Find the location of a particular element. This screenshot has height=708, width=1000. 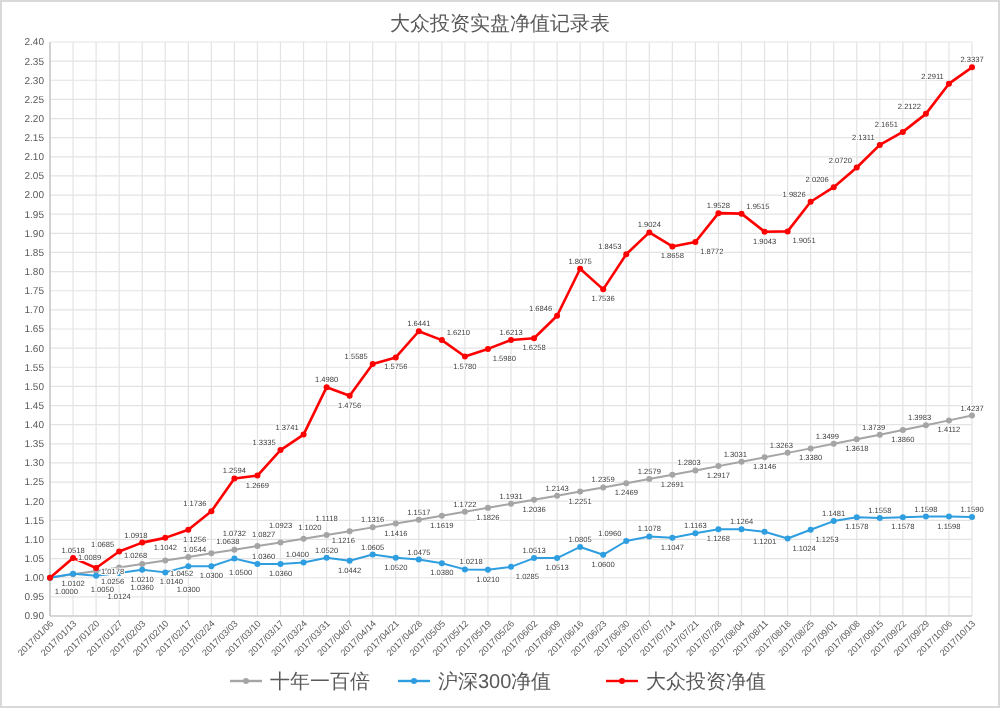

chart-title: 大众投资实盘净值记录表 is located at coordinates (500, 24).